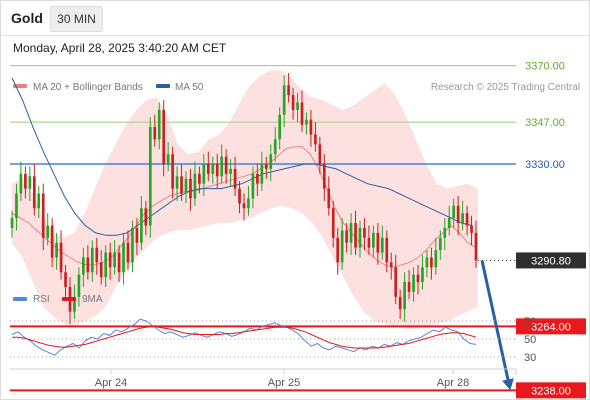  Describe the element at coordinates (69, 299) in the screenshot. I see `ma9-legend-swatch` at that location.